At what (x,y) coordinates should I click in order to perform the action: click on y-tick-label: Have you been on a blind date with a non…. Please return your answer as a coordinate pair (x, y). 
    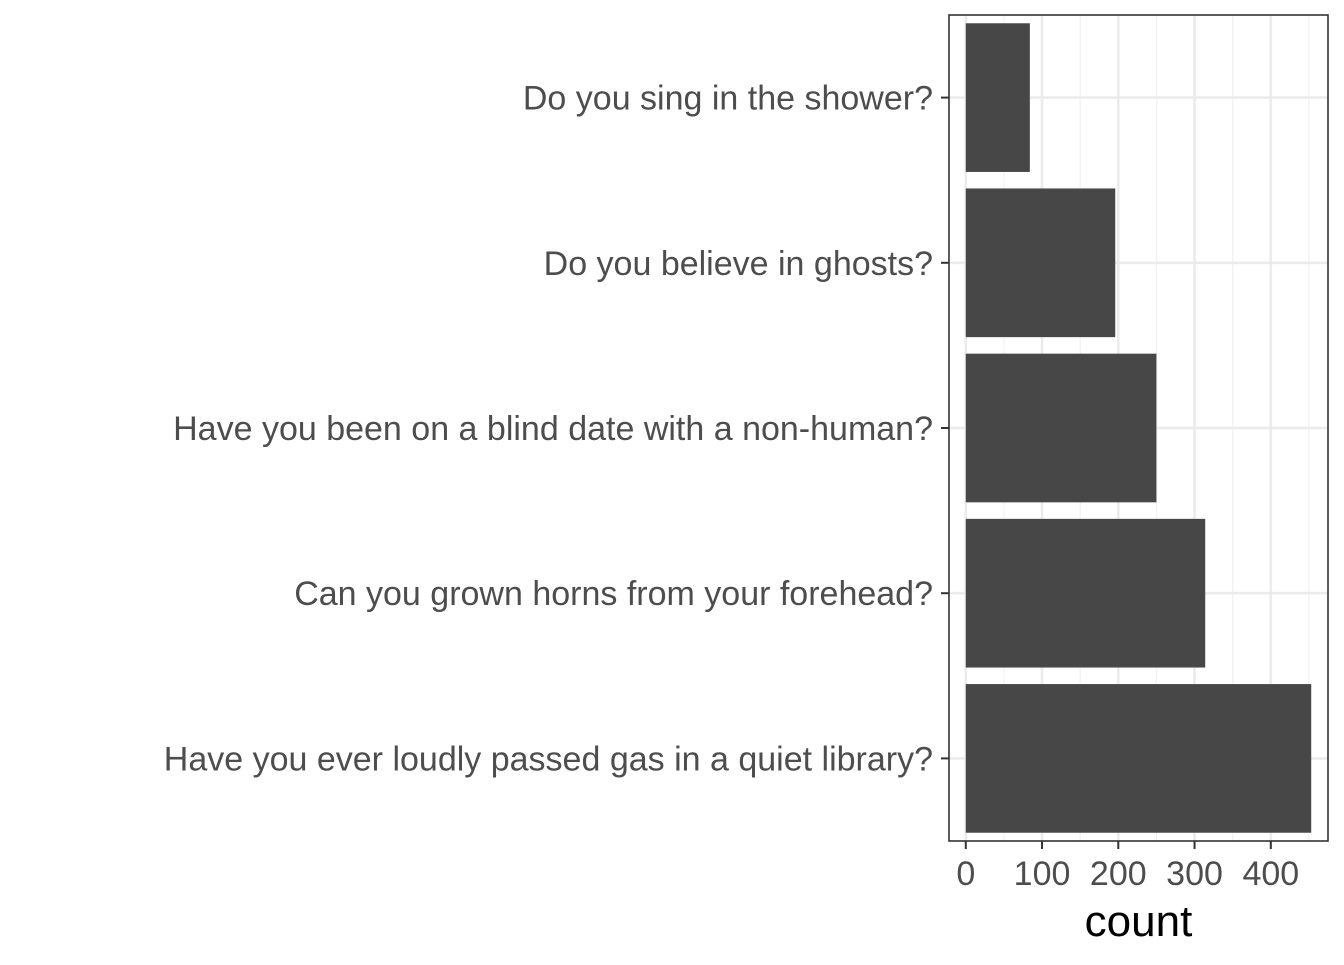
    Looking at the image, I should click on (553, 429).